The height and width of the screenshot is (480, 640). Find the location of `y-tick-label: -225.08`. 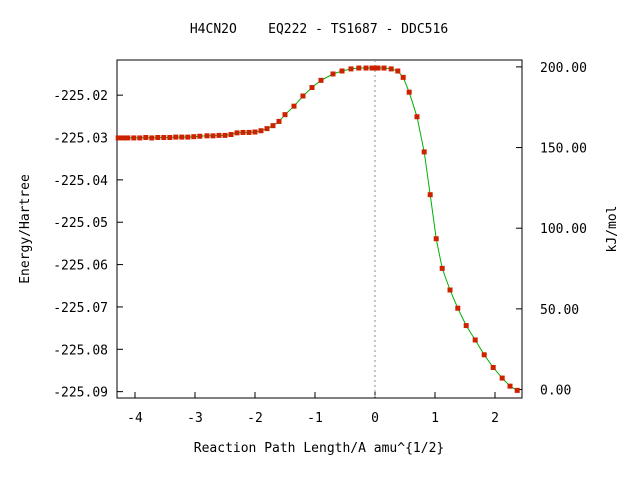

y-tick-label: -225.08 is located at coordinates (80, 350).